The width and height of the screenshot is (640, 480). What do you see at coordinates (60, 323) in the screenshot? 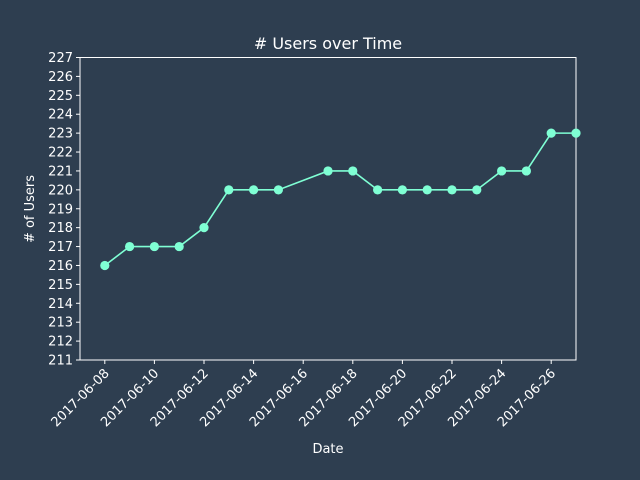
I see `y-tick-label: 213` at bounding box center [60, 323].